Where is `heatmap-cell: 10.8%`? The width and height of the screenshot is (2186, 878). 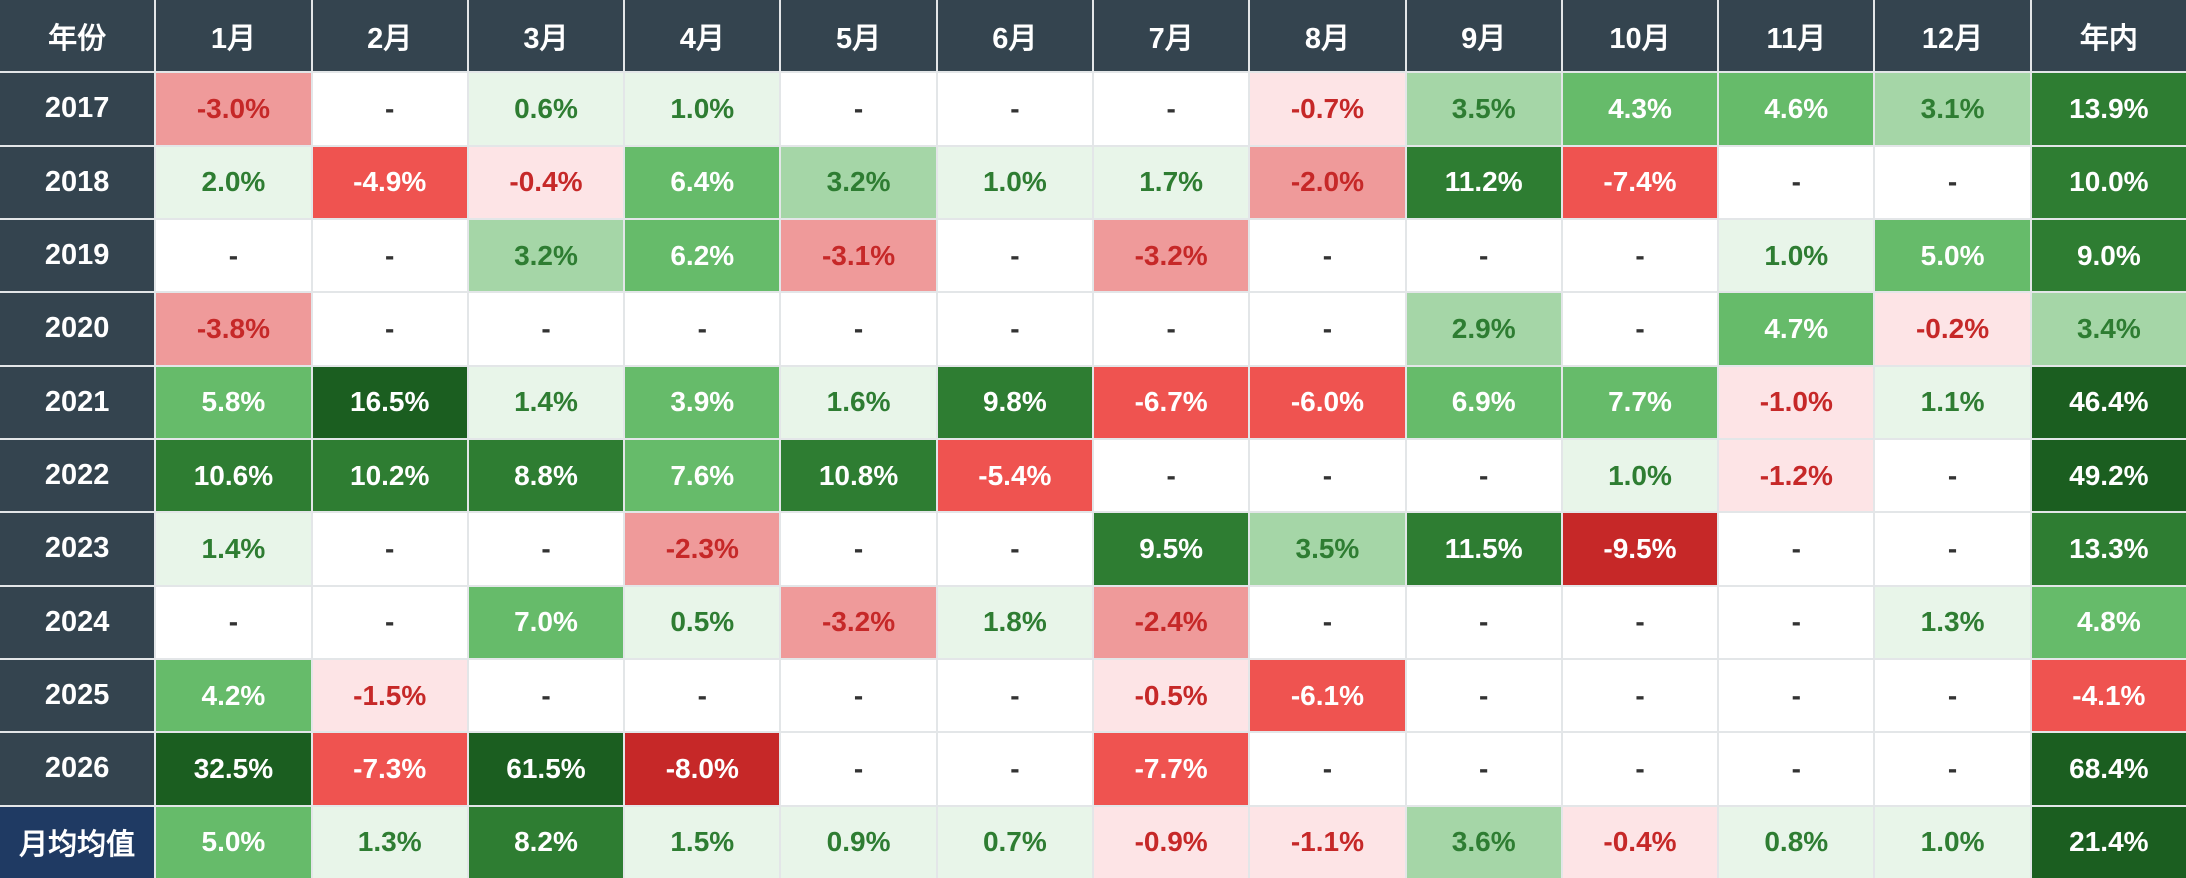
heatmap-cell: 10.8% is located at coordinates (858, 476).